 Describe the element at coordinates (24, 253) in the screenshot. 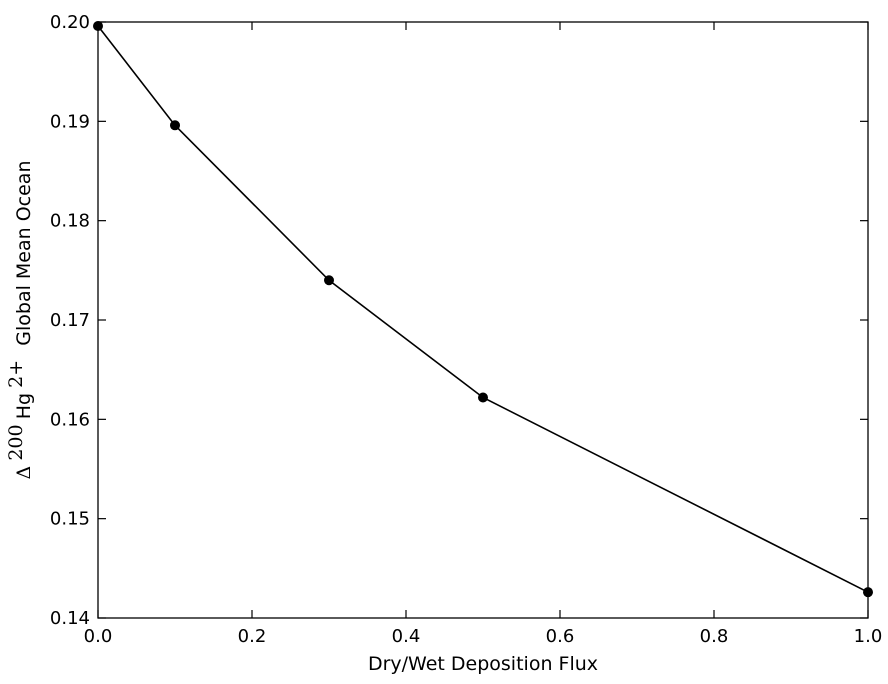

I see `y-axis-label-rest: Global Mean Ocean` at that location.